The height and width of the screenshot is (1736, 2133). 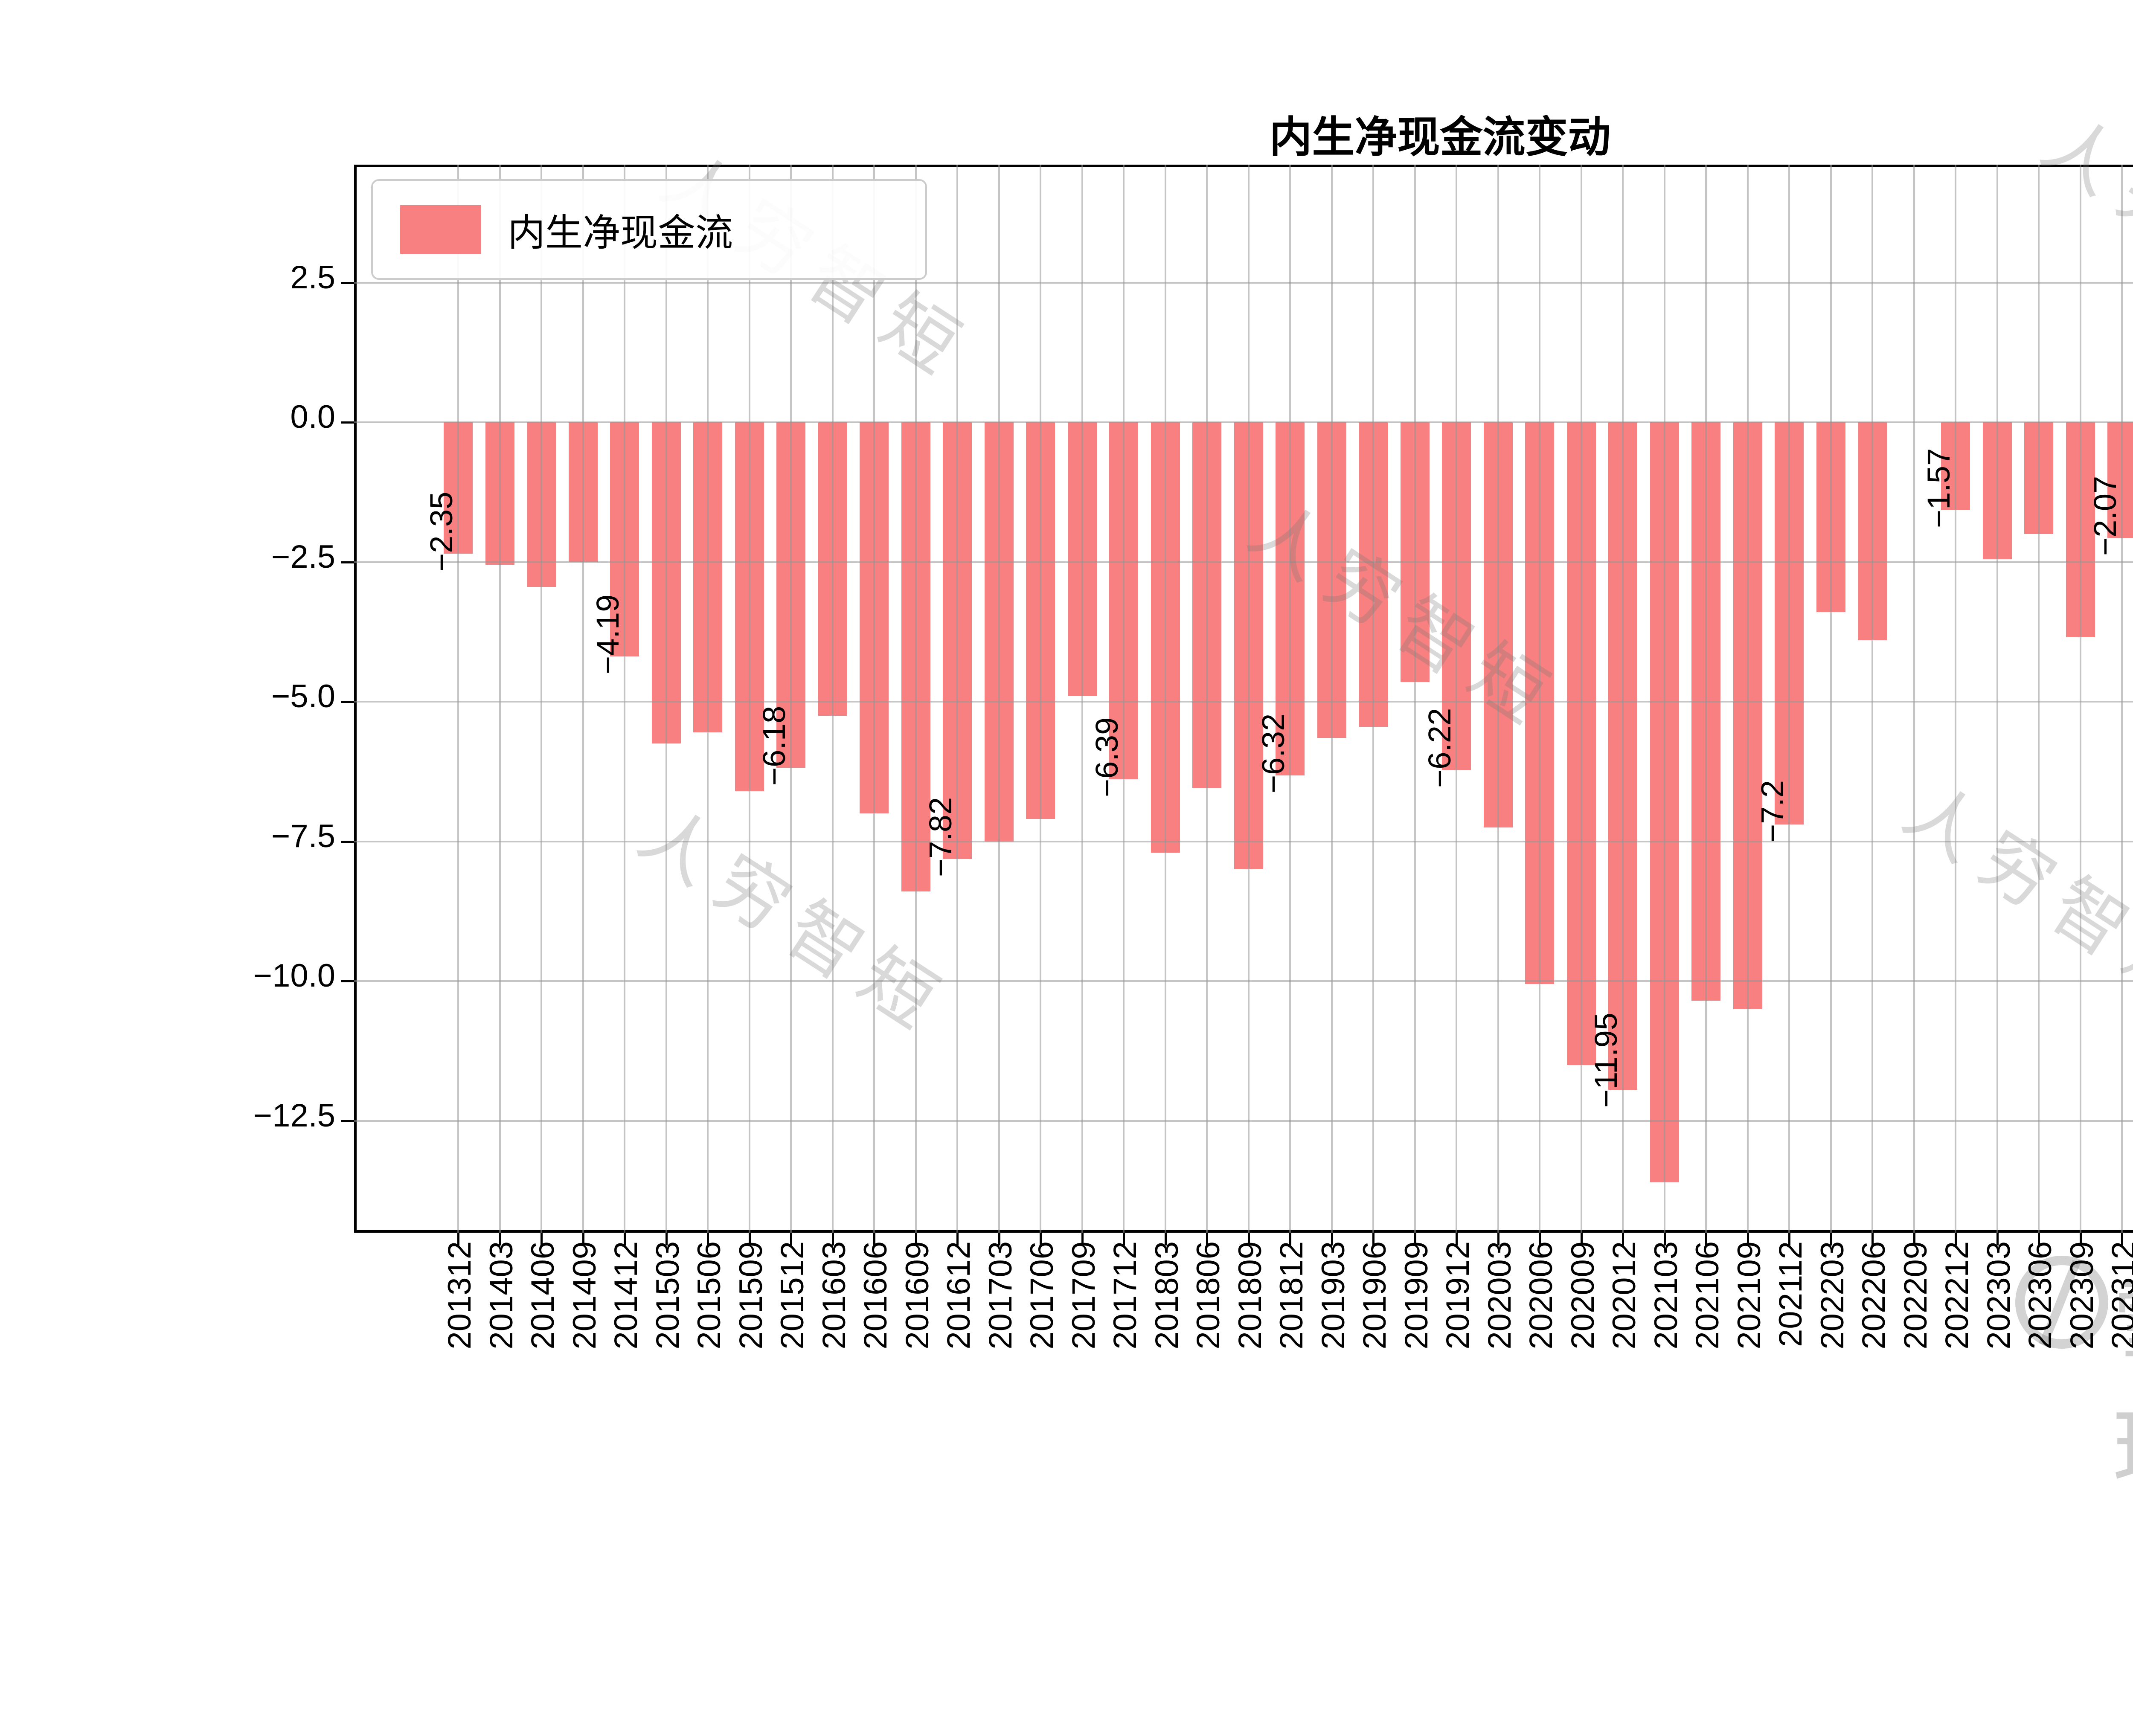 What do you see at coordinates (2081, 1295) in the screenshot?
I see `x-axis-tick-label-202309: 202309` at bounding box center [2081, 1295].